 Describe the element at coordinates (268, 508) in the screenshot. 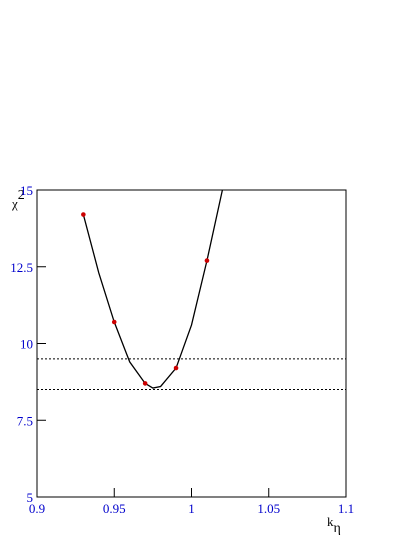

I see `x-tick-label: 1.05` at that location.